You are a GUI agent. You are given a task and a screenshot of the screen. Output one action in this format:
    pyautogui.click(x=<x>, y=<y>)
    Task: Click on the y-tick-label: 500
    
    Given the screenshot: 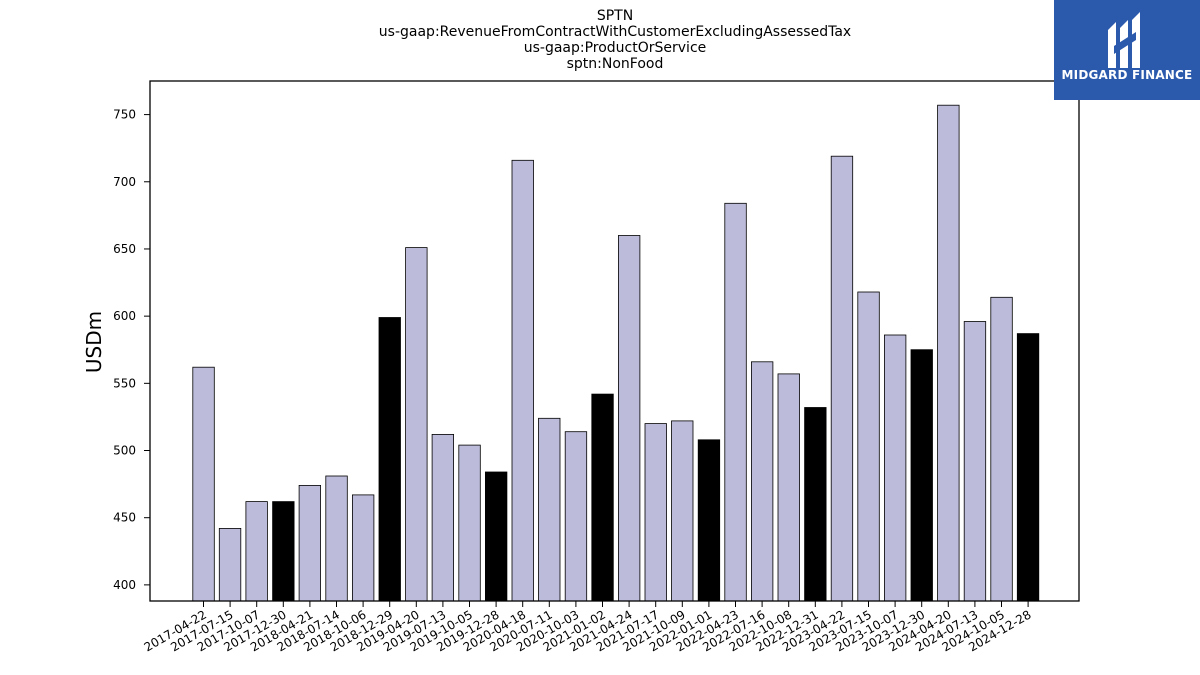 What is the action you would take?
    pyautogui.click(x=124, y=451)
    